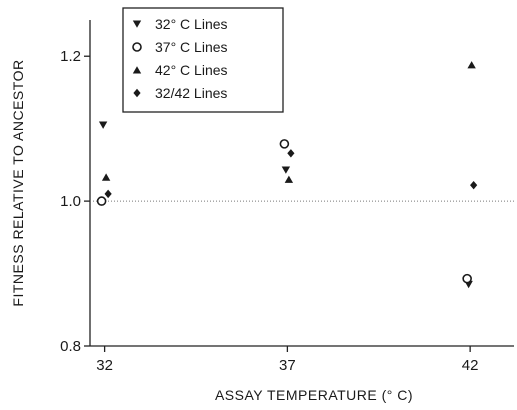  I want to click on legend-box, so click(203, 60).